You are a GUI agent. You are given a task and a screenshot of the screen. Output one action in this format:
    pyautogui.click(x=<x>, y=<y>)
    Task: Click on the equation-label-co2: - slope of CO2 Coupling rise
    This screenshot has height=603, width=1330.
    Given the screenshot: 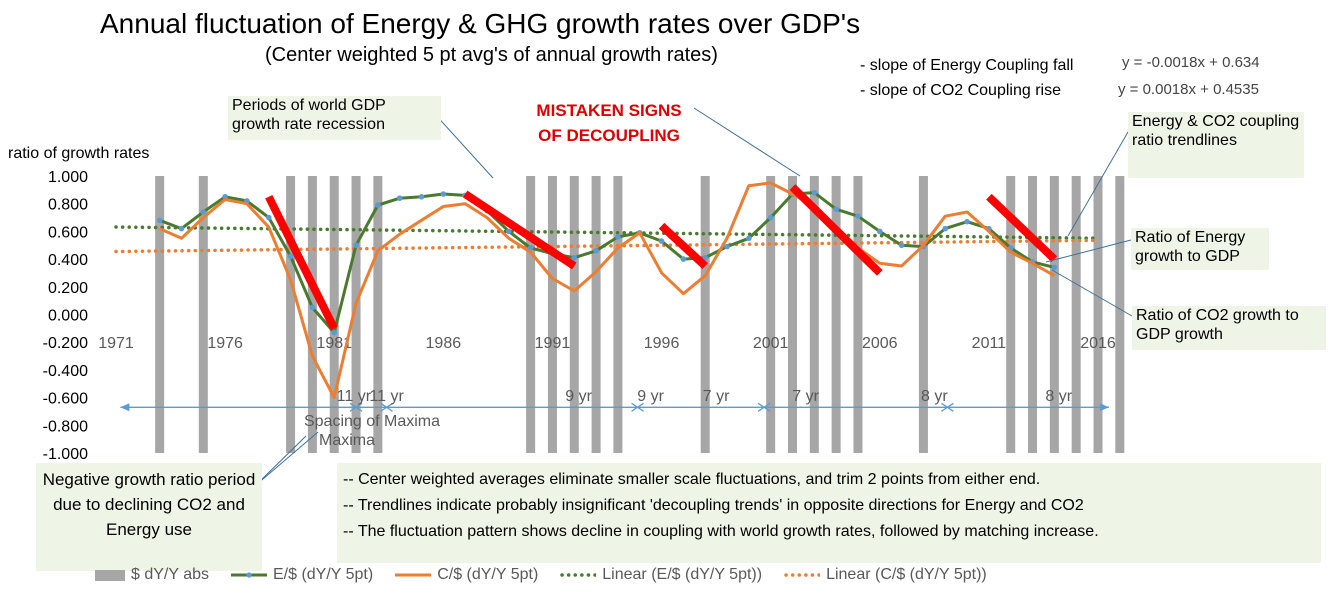 What is the action you would take?
    pyautogui.click(x=960, y=90)
    